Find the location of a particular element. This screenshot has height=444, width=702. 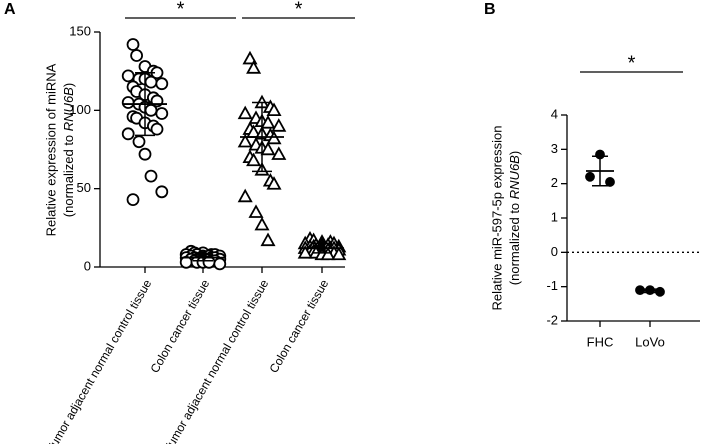

y-tick-label: 3 is located at coordinates (554, 148).